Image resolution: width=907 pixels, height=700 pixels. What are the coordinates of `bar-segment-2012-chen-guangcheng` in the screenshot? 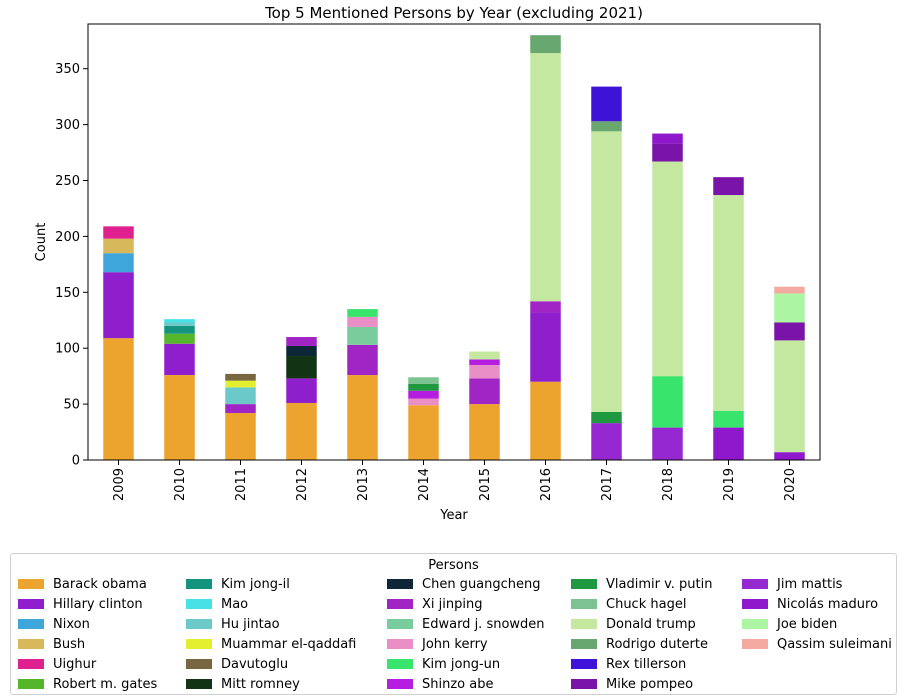 It's located at (301, 351).